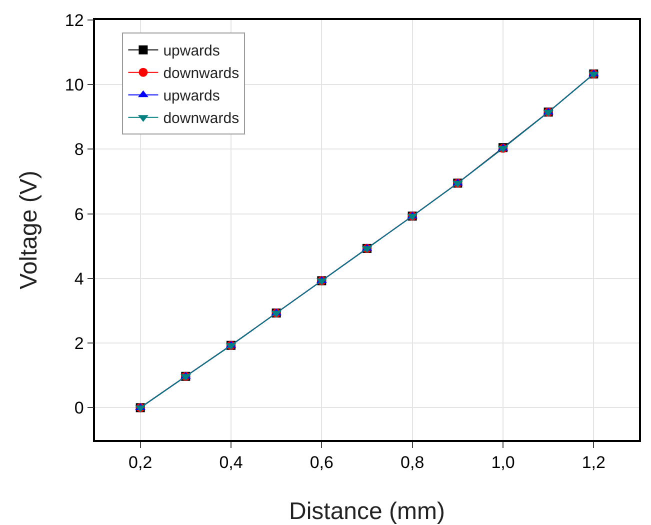 The height and width of the screenshot is (525, 651). Describe the element at coordinates (79, 278) in the screenshot. I see `y-tick-label: 4` at that location.